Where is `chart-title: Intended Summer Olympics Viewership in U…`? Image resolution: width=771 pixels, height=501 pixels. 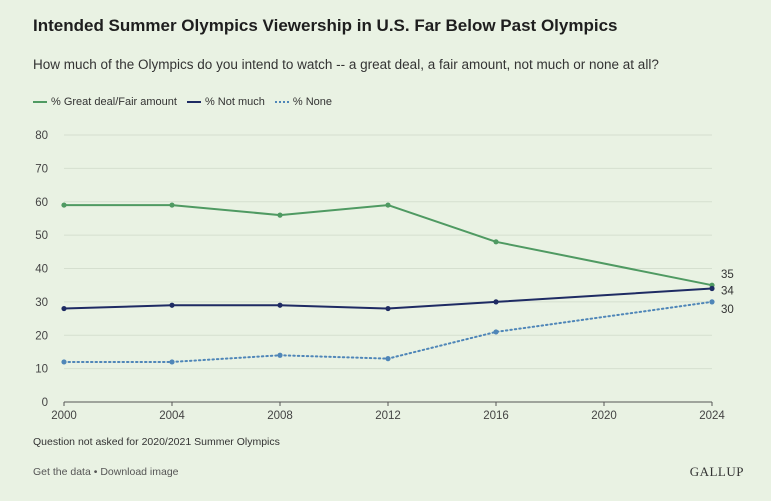 chart-title: Intended Summer Olympics Viewership in U… is located at coordinates (325, 25).